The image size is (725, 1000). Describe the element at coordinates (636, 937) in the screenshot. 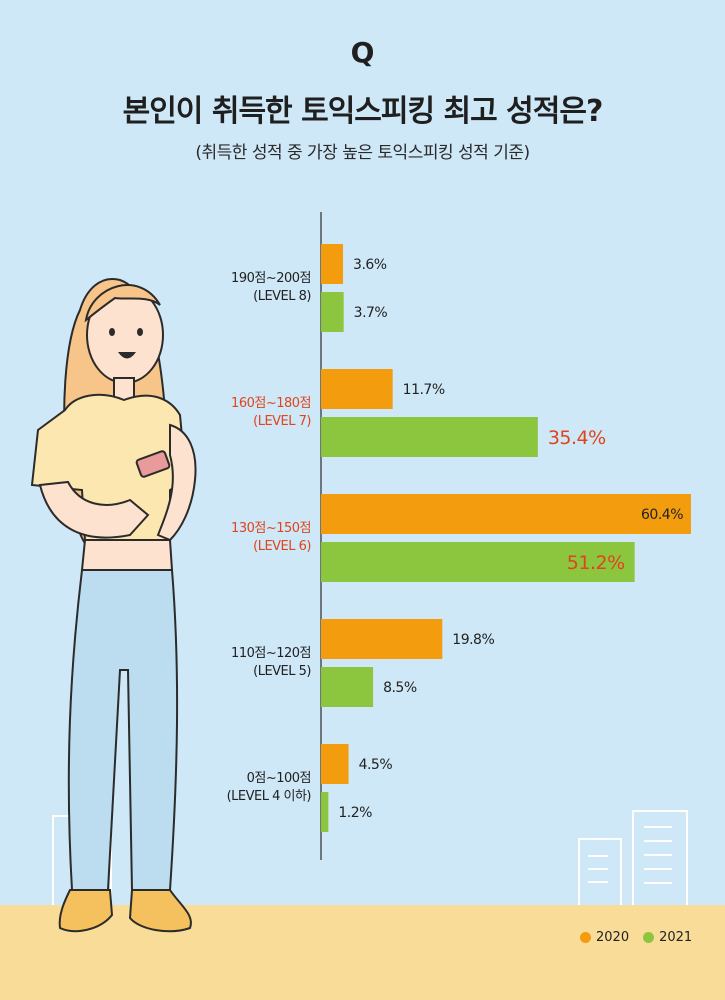

I see `chart-legend: 2020 2021` at that location.